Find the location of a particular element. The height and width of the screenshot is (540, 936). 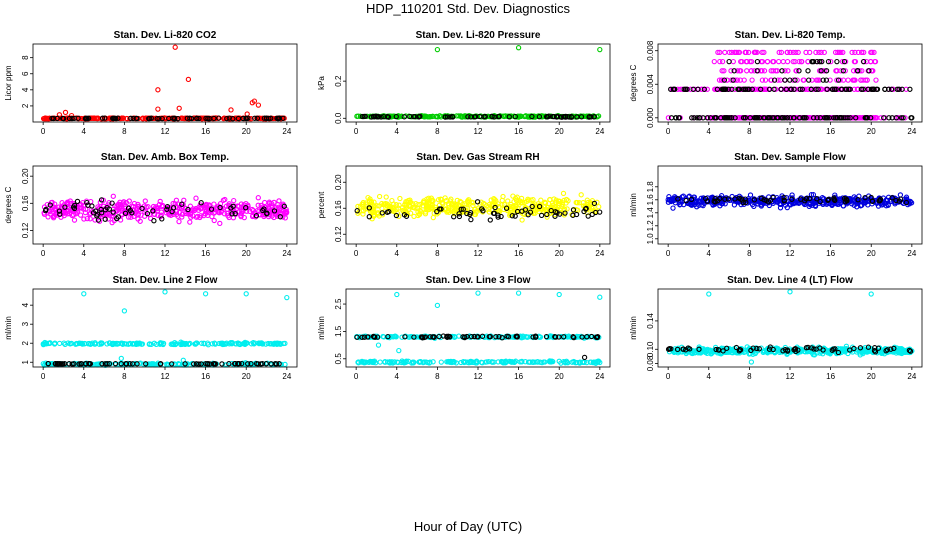

x-tick-label: 20 is located at coordinates (871, 131).